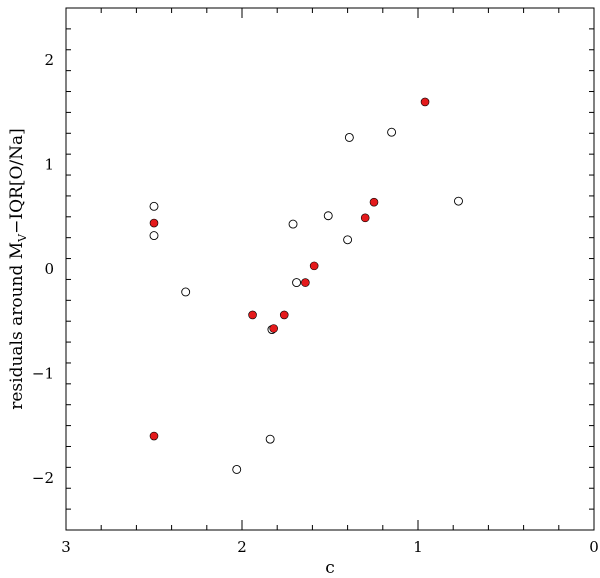 The height and width of the screenshot is (578, 600). Describe the element at coordinates (17, 326) in the screenshot. I see `y-axis-label-main: residuals around M` at that location.